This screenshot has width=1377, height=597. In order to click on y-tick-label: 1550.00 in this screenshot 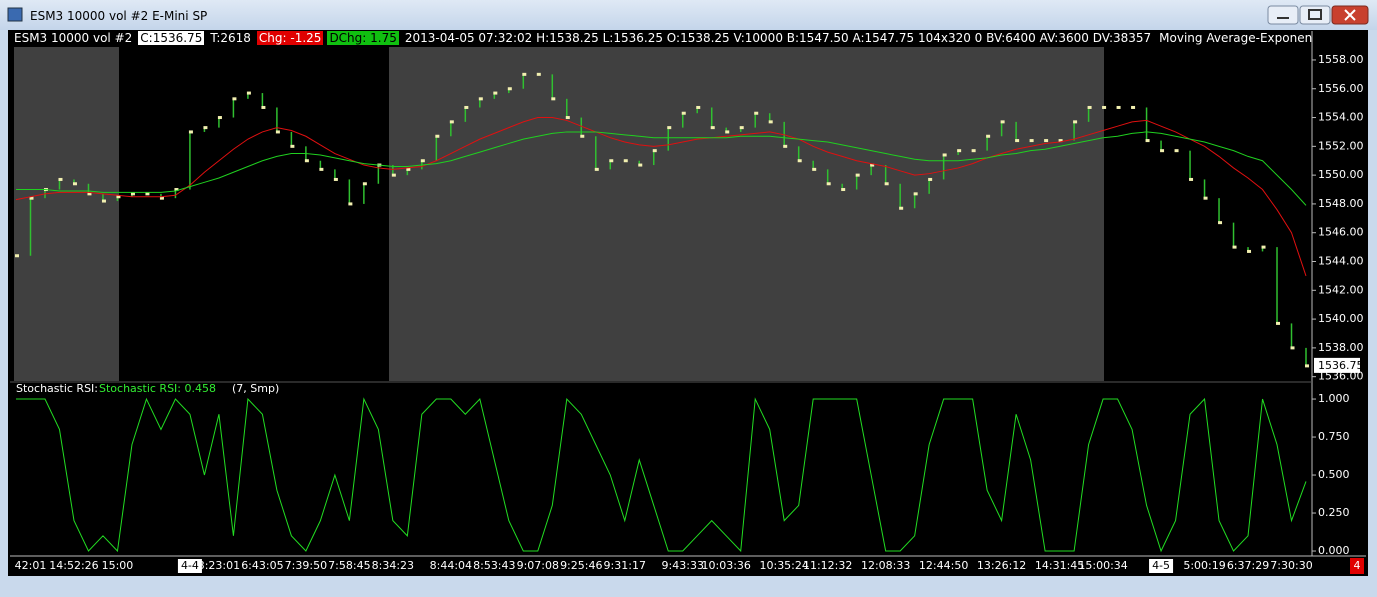, I will do `click(1341, 174)`.